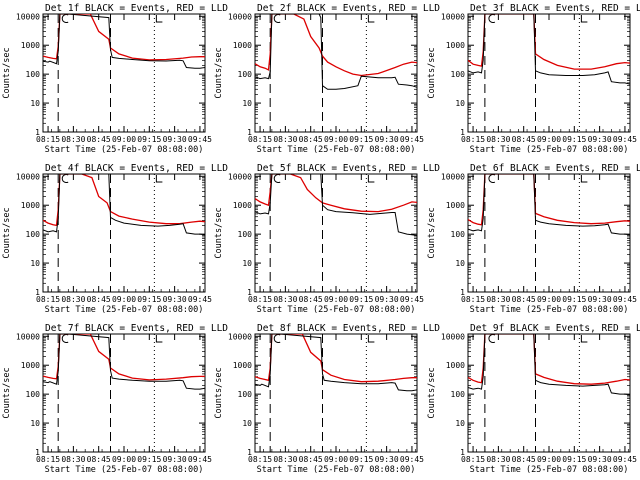 This screenshot has height=480, width=640. What do you see at coordinates (348, 168) in the screenshot?
I see `panel-title: Det 5f BLACK = Events, RED = LLD` at bounding box center [348, 168].